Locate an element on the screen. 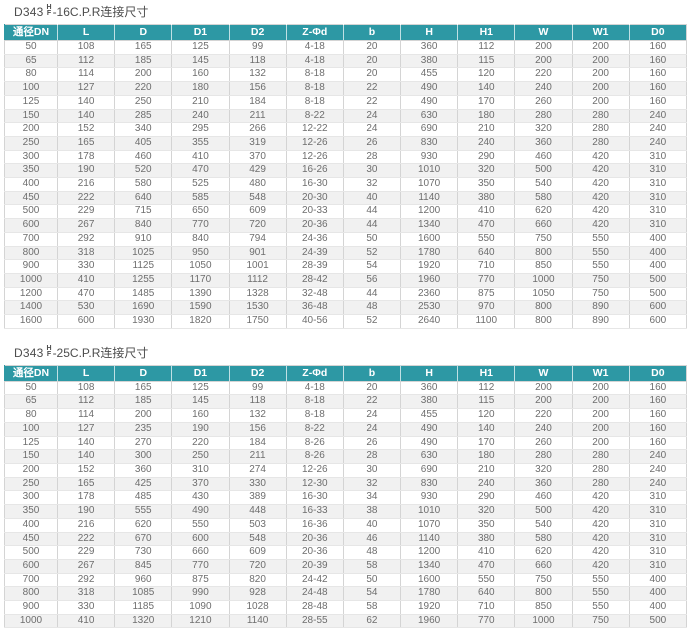 This screenshot has height=640, width=691. table-row: 100 127 235 190 156 8-22 24 490 140 240 200 160 is located at coordinates (346, 429).